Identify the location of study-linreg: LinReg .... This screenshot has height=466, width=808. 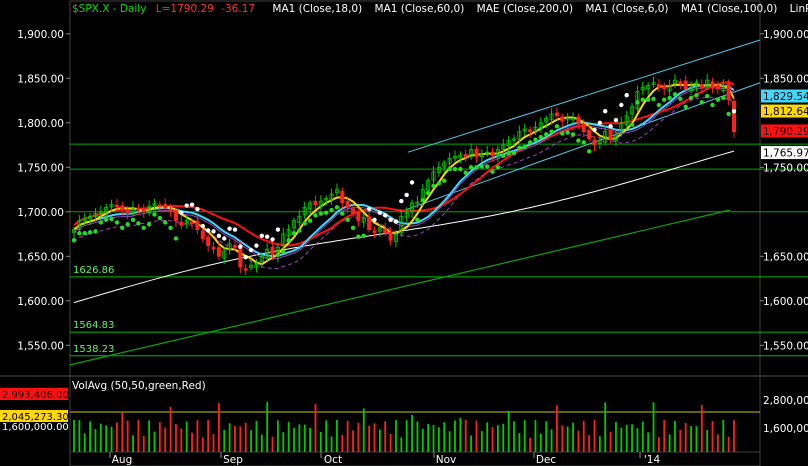
(798, 9).